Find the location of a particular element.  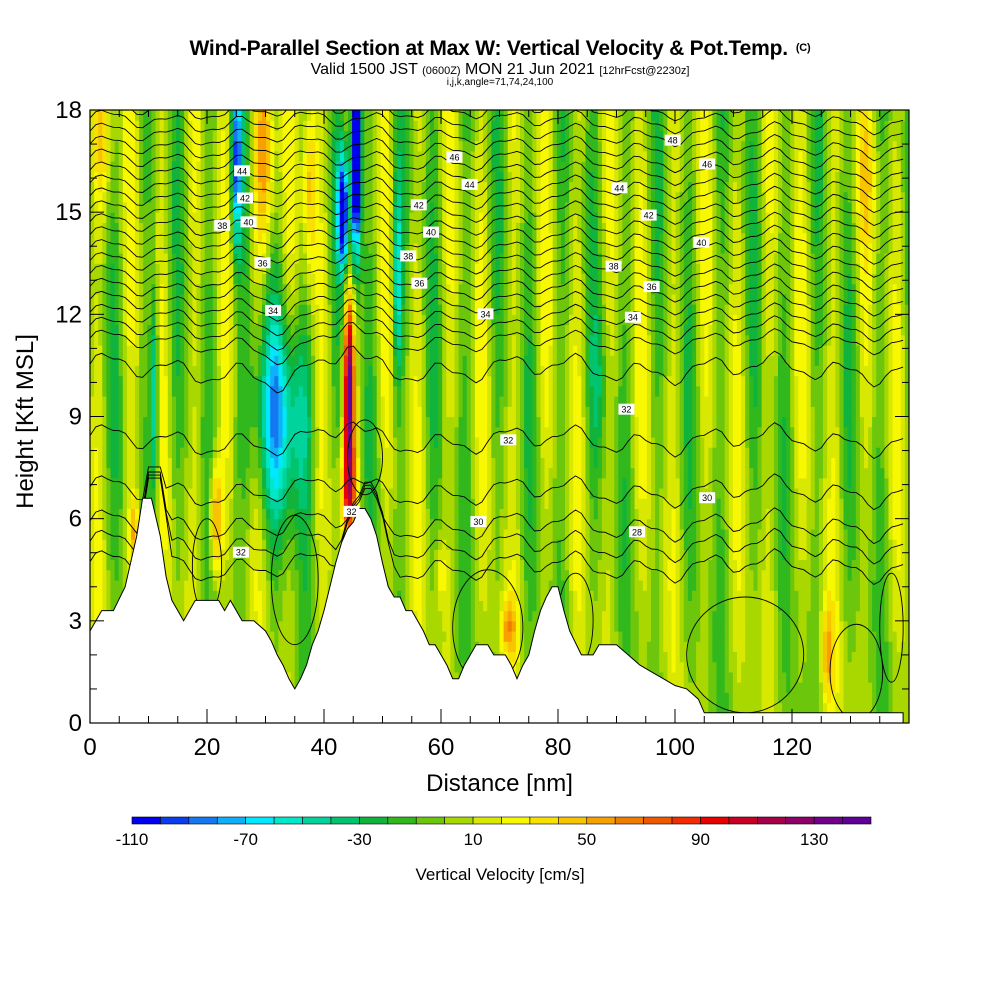

colorbar-label: Vertical Velocity [cm/s] is located at coordinates (499, 874).